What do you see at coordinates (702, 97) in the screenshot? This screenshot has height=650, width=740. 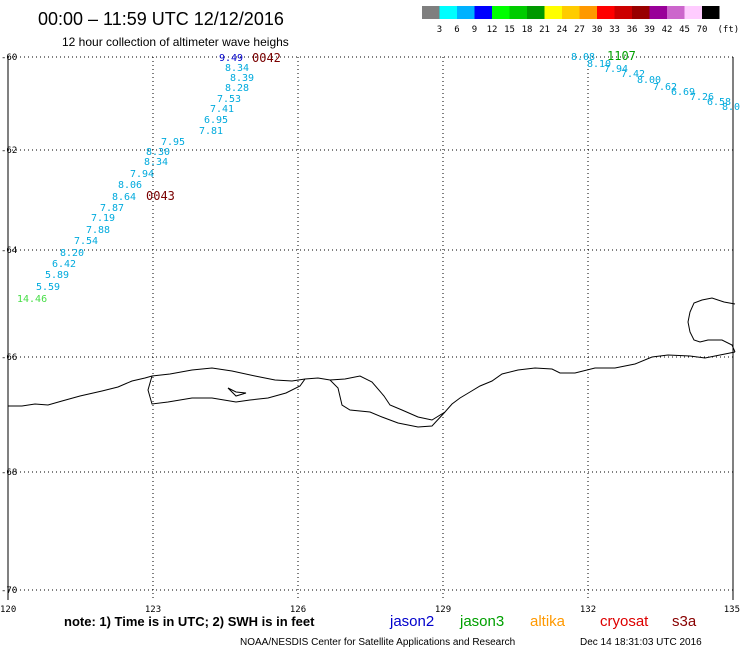 I see `swh-value: 7.26` at bounding box center [702, 97].